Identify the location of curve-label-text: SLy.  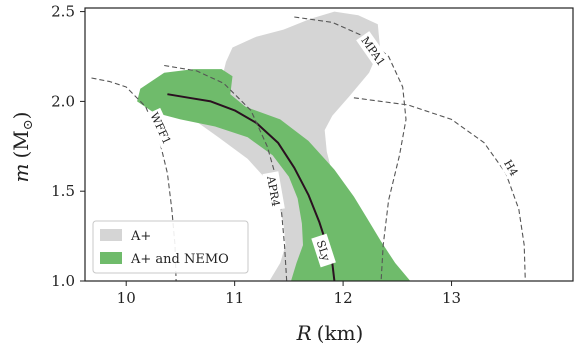
(323, 251).